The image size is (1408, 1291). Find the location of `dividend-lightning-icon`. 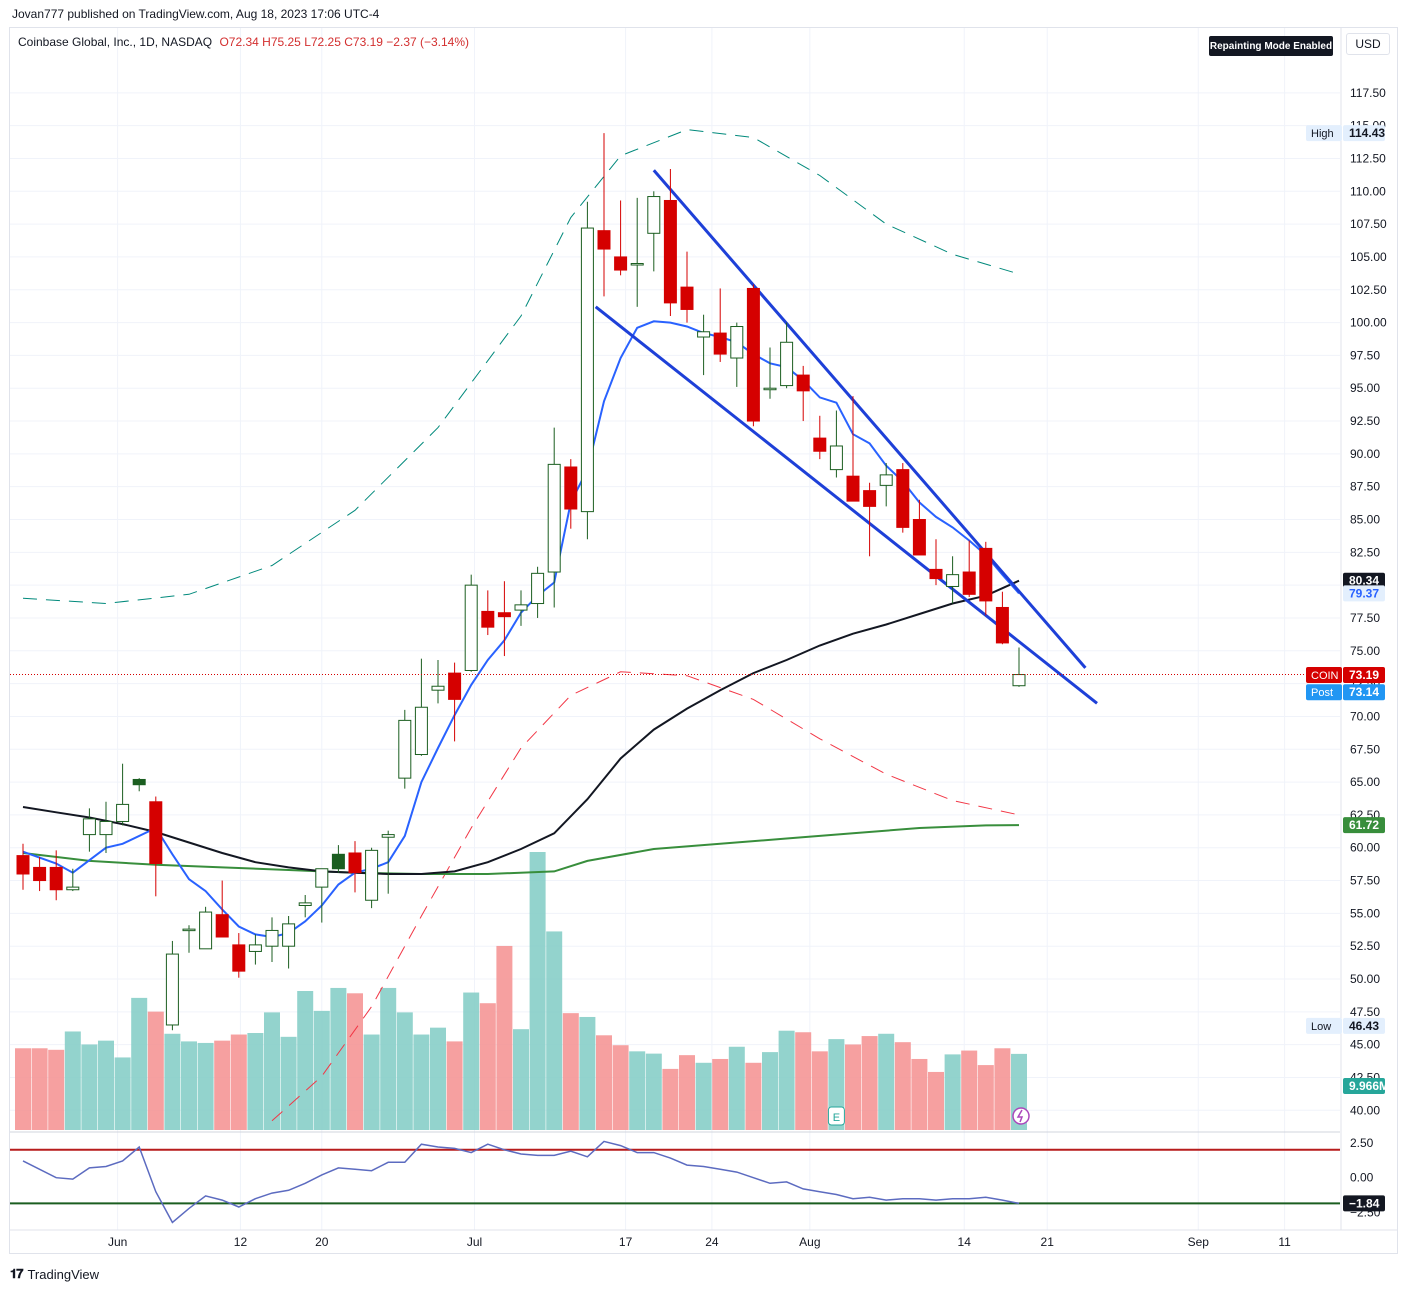

dividend-lightning-icon is located at coordinates (1021, 1116).